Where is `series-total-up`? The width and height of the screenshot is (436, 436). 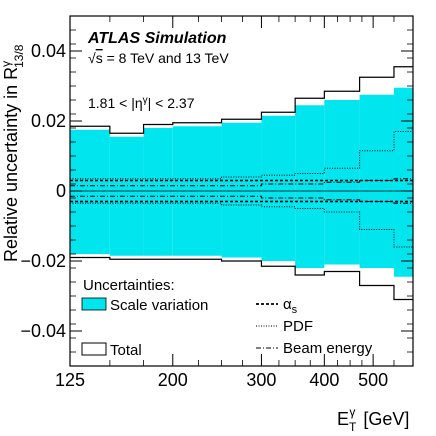 series-total-up is located at coordinates (241, 100).